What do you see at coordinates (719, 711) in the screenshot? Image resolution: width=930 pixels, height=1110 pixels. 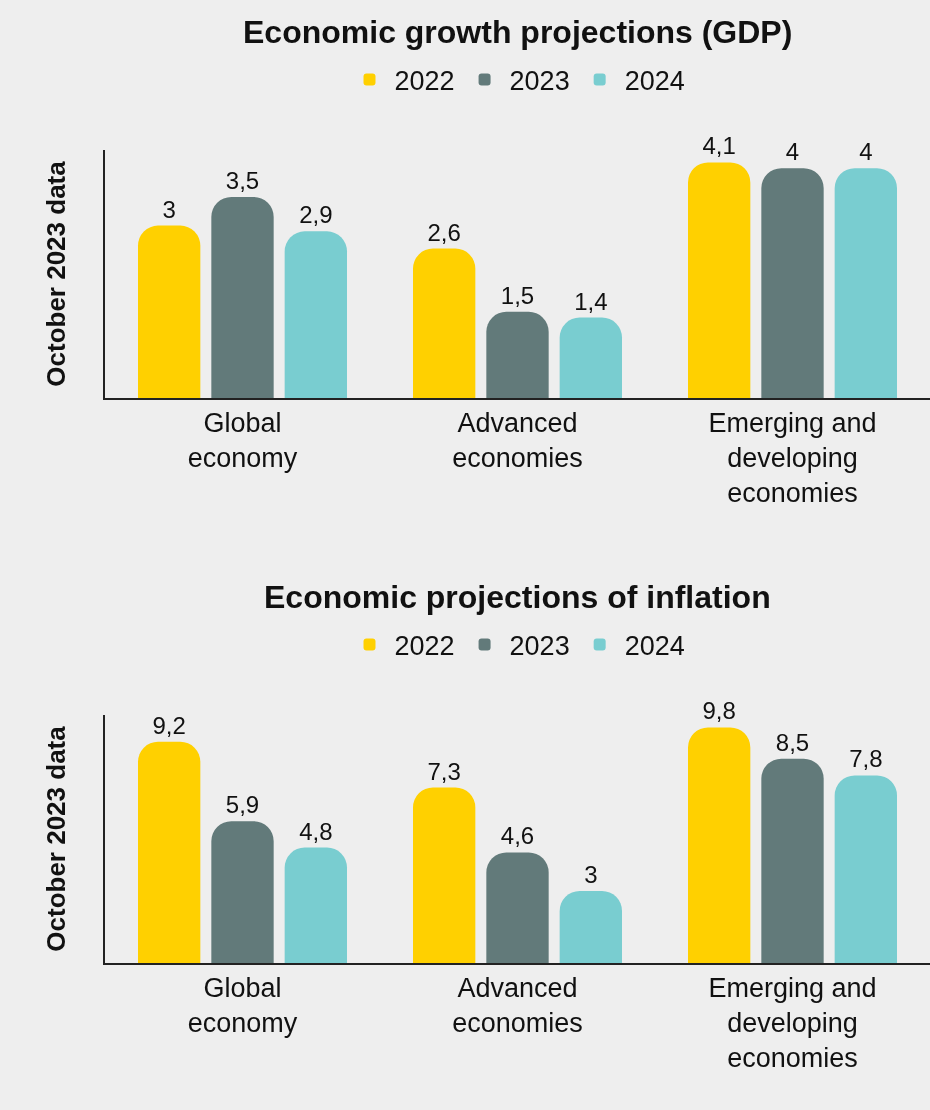 I see `data-label: 9,8` at bounding box center [719, 711].